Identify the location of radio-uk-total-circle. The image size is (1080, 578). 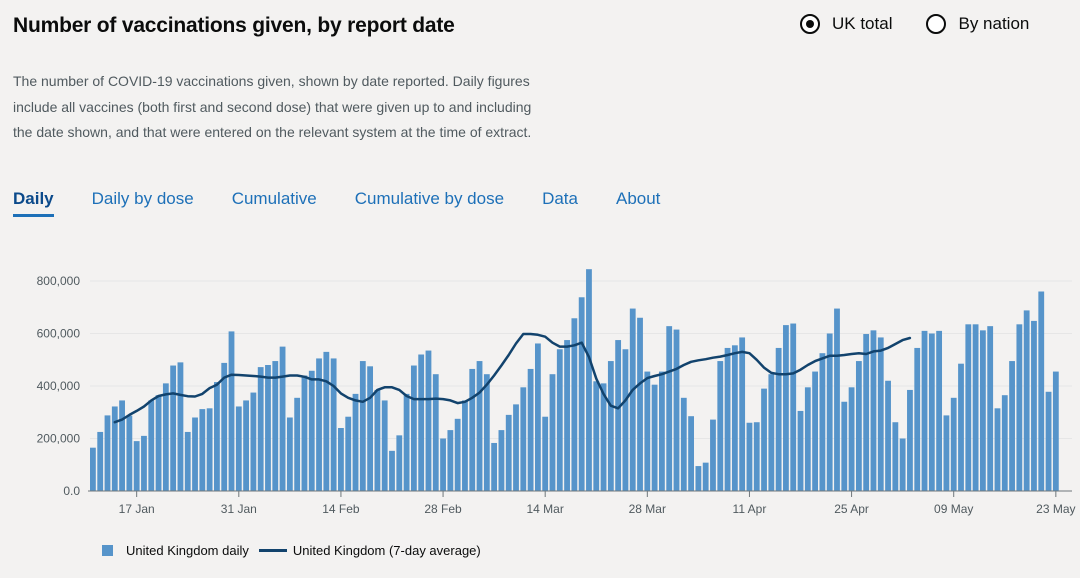
(810, 24).